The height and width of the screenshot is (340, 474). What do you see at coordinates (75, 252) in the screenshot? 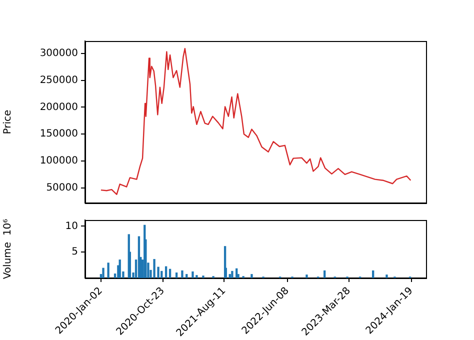
I see `y-tick-label: 5` at bounding box center [75, 252].